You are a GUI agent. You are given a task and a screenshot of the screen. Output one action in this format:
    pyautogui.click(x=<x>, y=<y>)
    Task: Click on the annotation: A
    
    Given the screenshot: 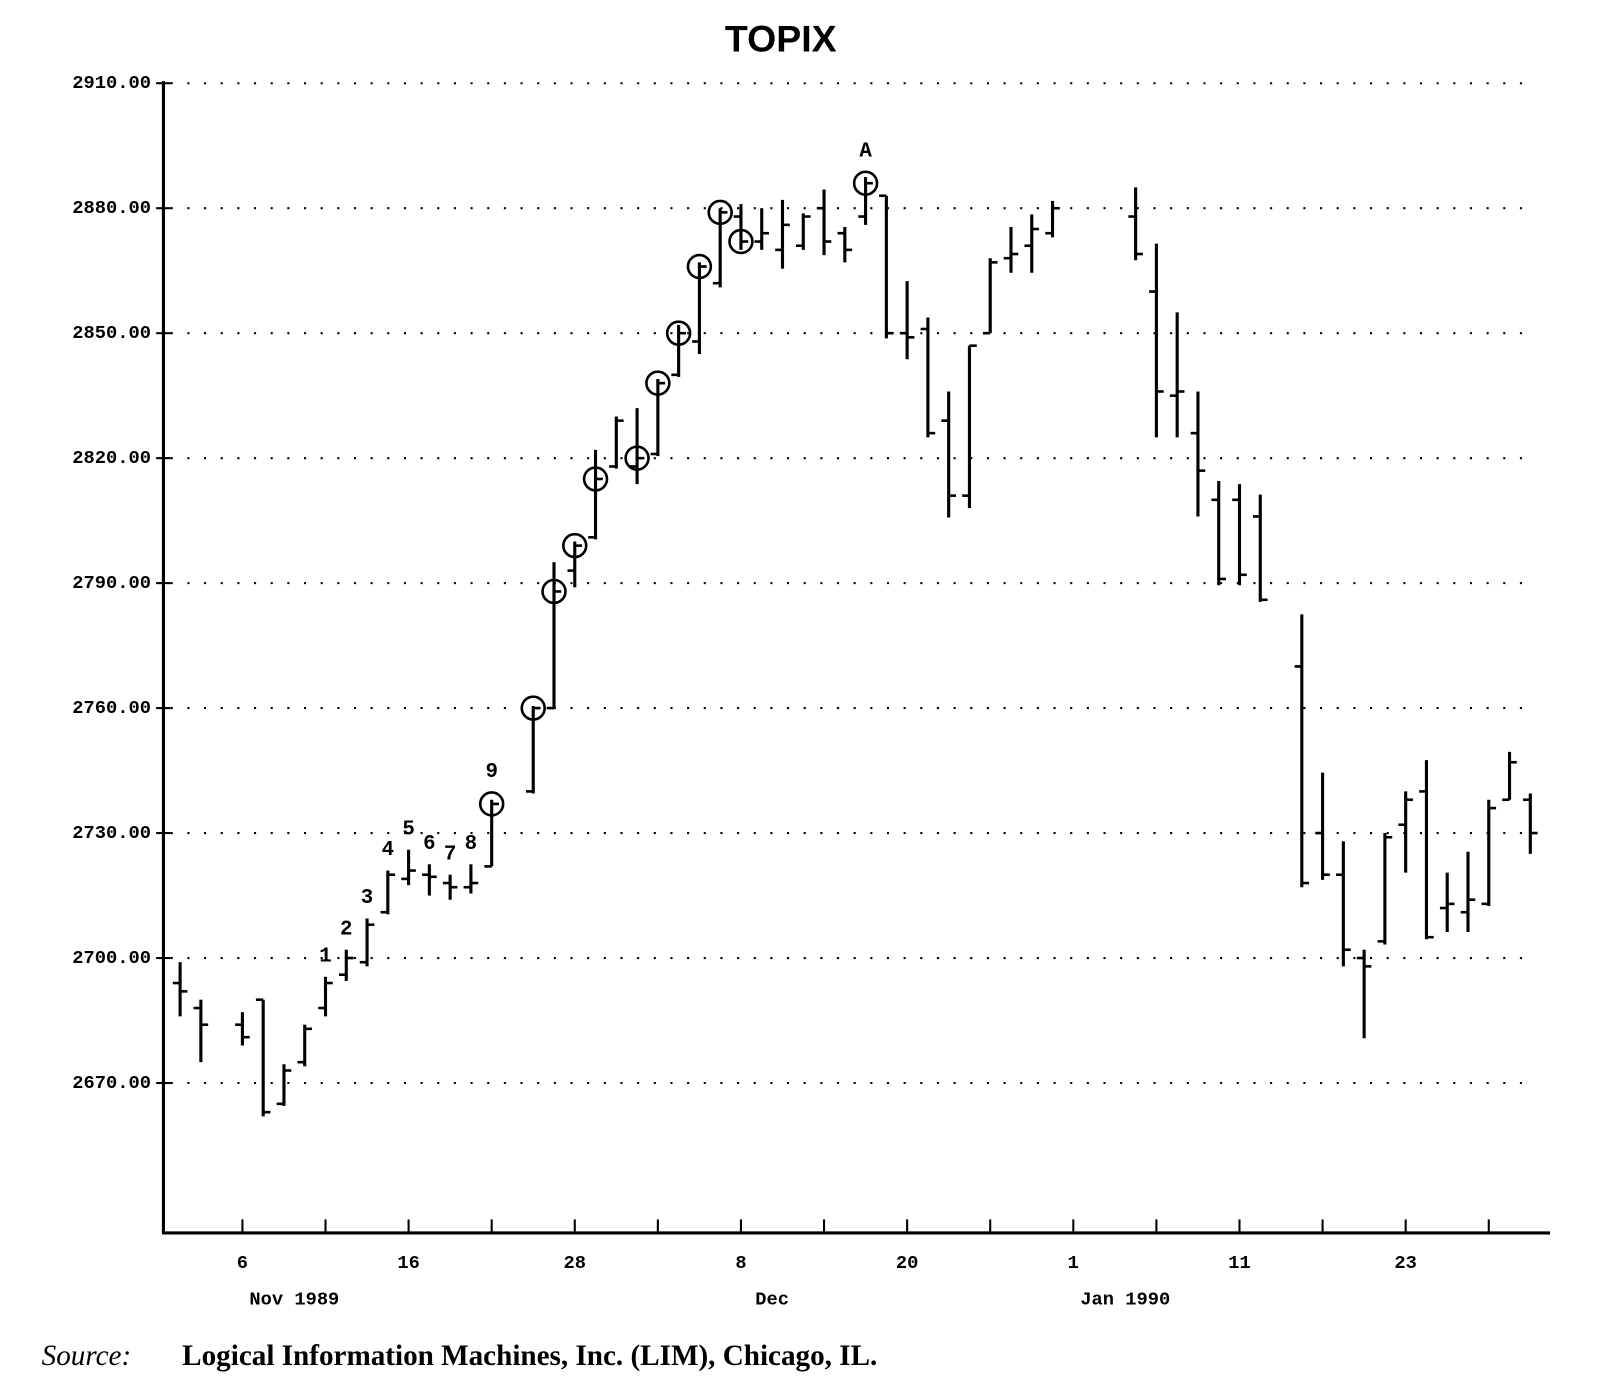 What is the action you would take?
    pyautogui.click(x=865, y=151)
    